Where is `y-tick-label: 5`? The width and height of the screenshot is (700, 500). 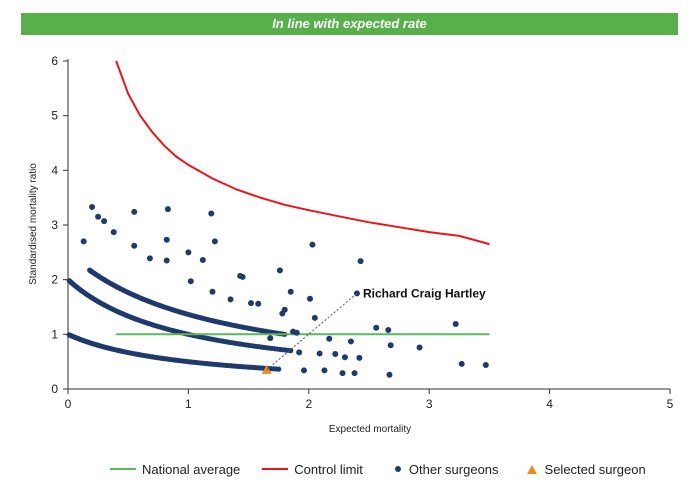
y-tick-label: 5 is located at coordinates (54, 116).